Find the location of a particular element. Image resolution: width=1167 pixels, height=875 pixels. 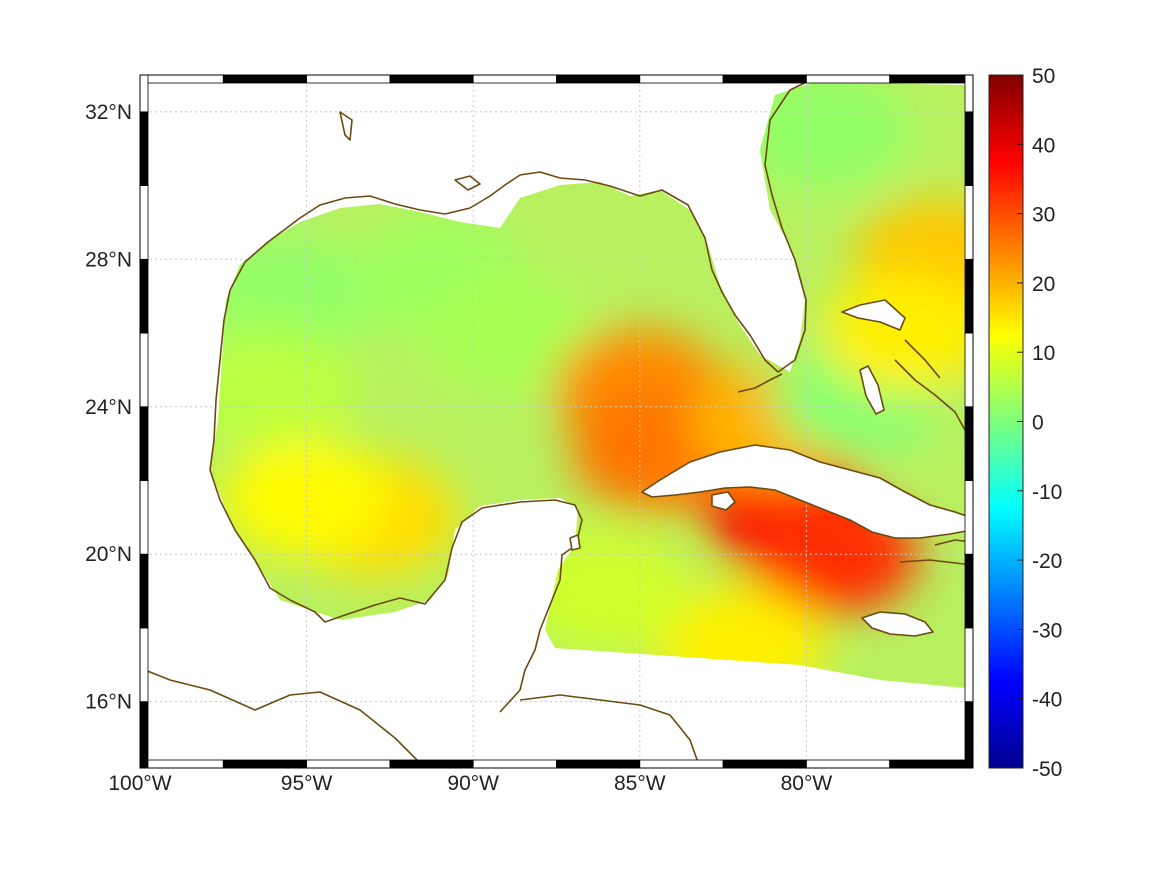

grand-bahama-island is located at coordinates (873, 315).